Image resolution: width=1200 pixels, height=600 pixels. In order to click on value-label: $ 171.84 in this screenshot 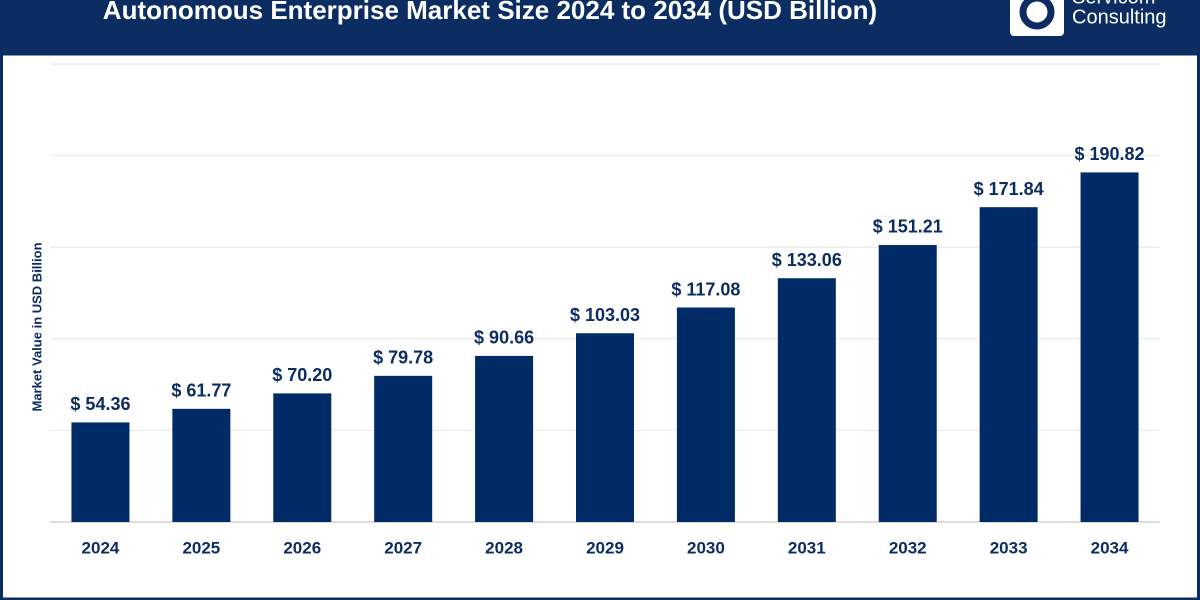, I will do `click(1009, 189)`.